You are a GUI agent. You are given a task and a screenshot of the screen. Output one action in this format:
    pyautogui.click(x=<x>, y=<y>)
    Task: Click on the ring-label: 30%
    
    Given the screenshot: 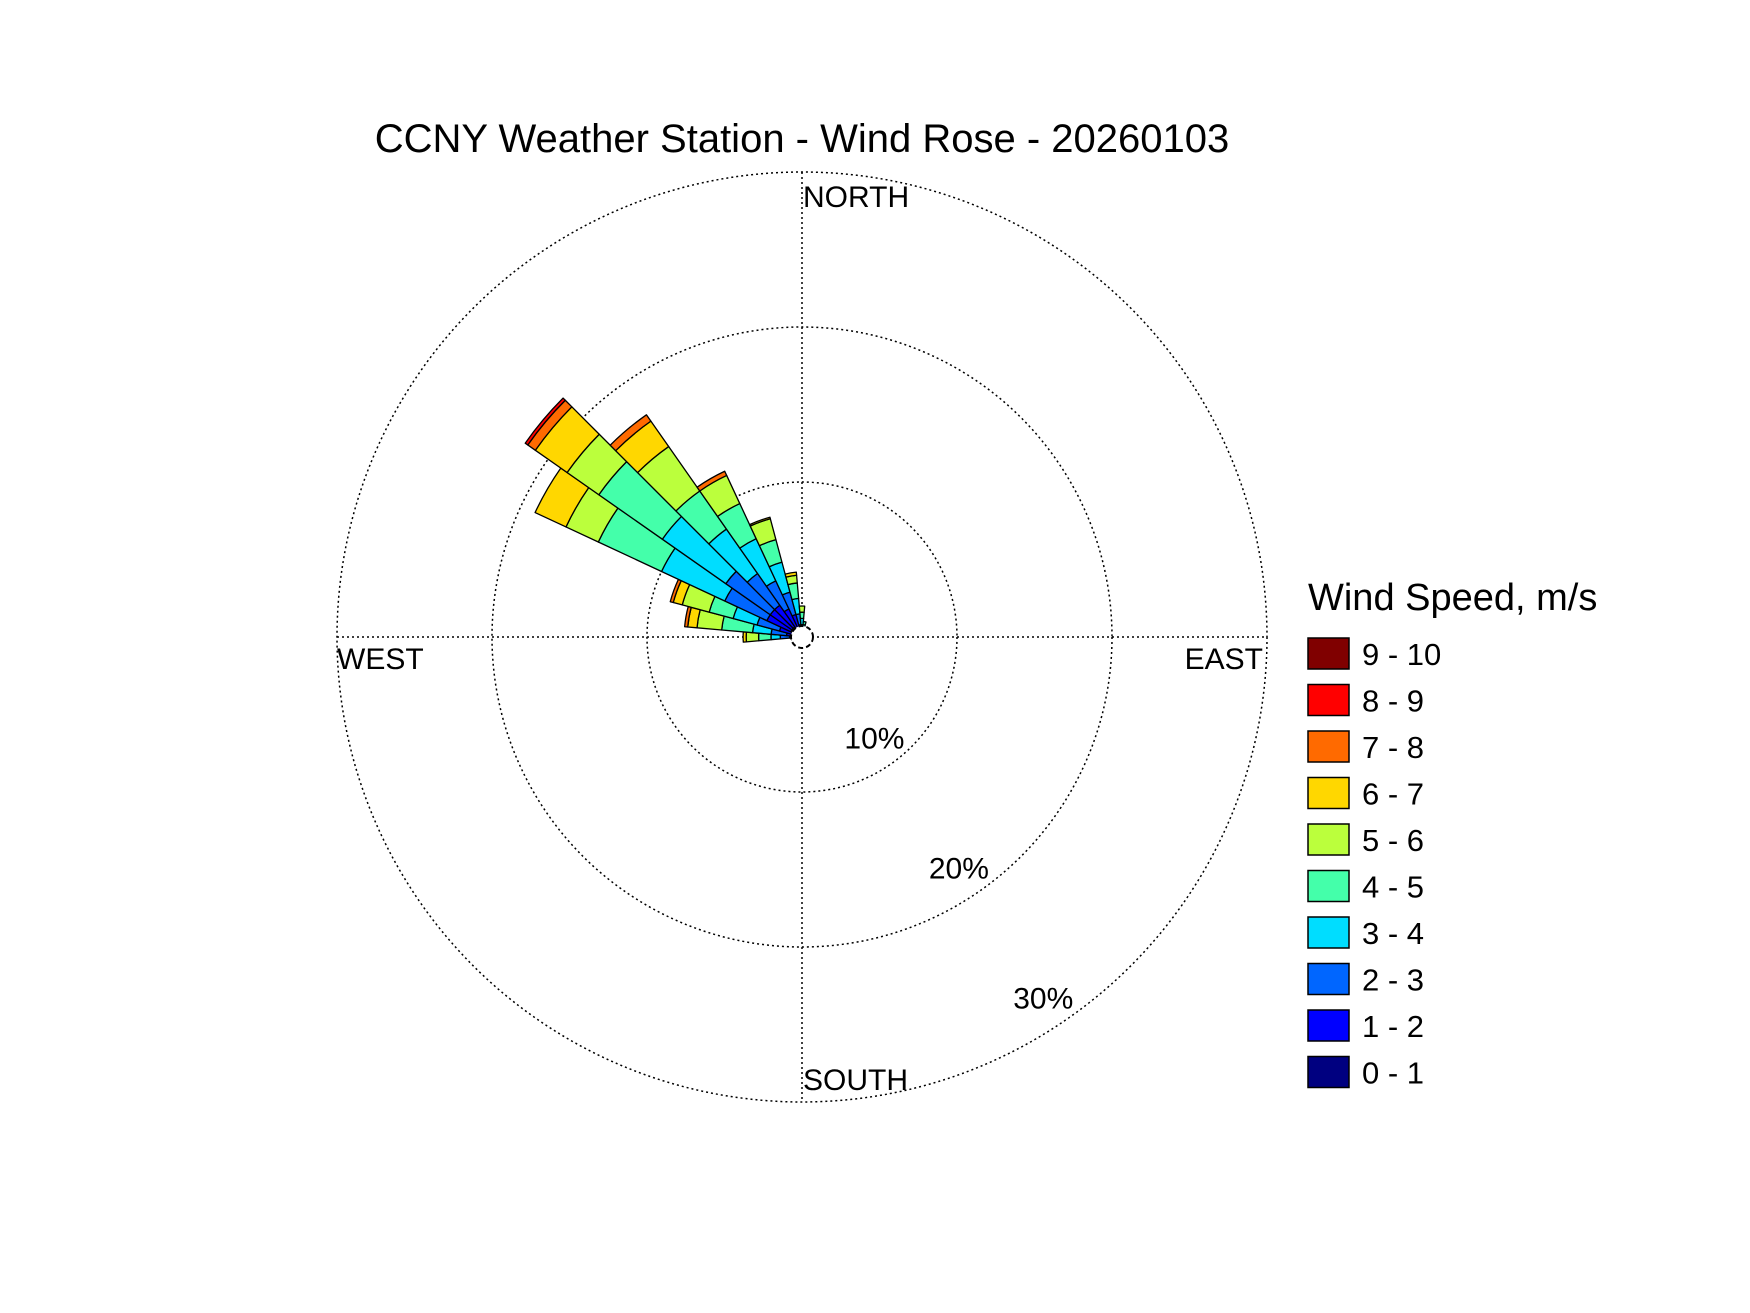 What is the action you would take?
    pyautogui.click(x=1043, y=999)
    